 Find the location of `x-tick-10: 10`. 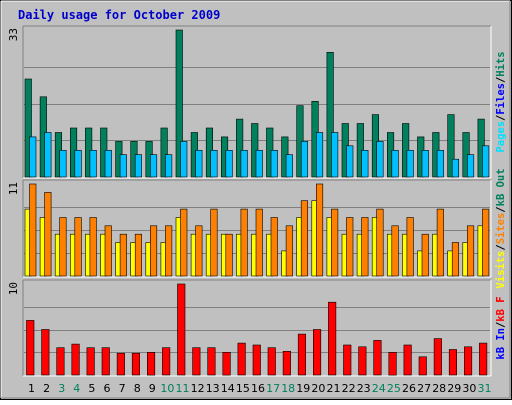

x-tick-10: 10 is located at coordinates (167, 388).